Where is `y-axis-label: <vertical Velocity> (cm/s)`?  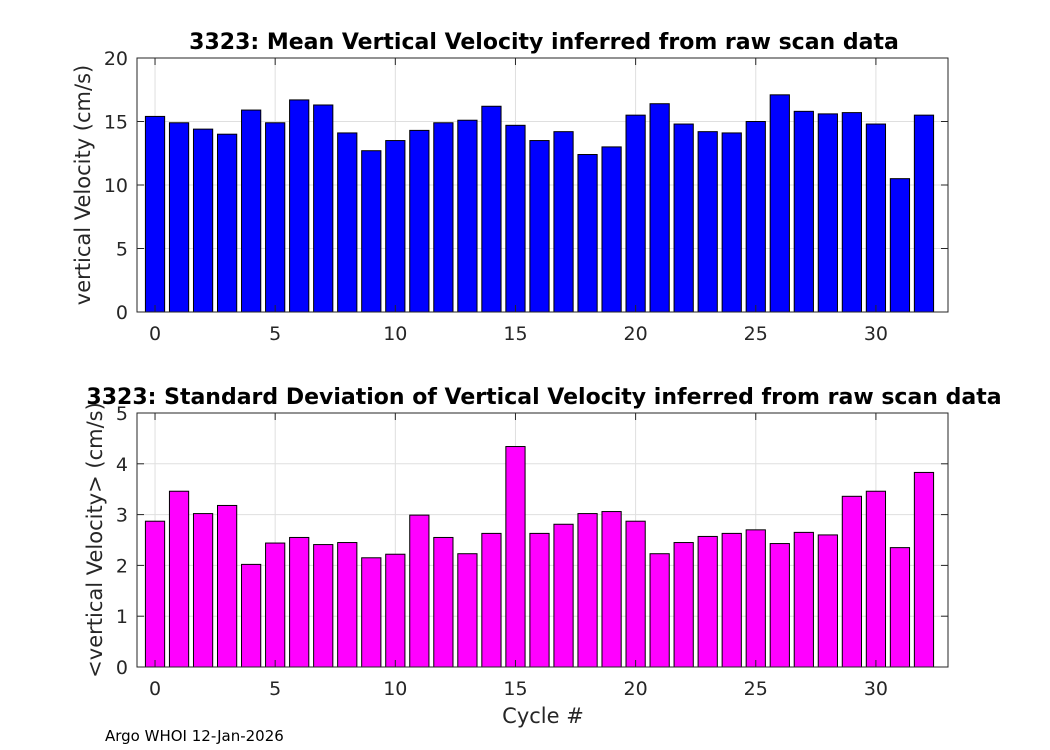 y-axis-label: <vertical Velocity> (cm/s) is located at coordinates (95, 540).